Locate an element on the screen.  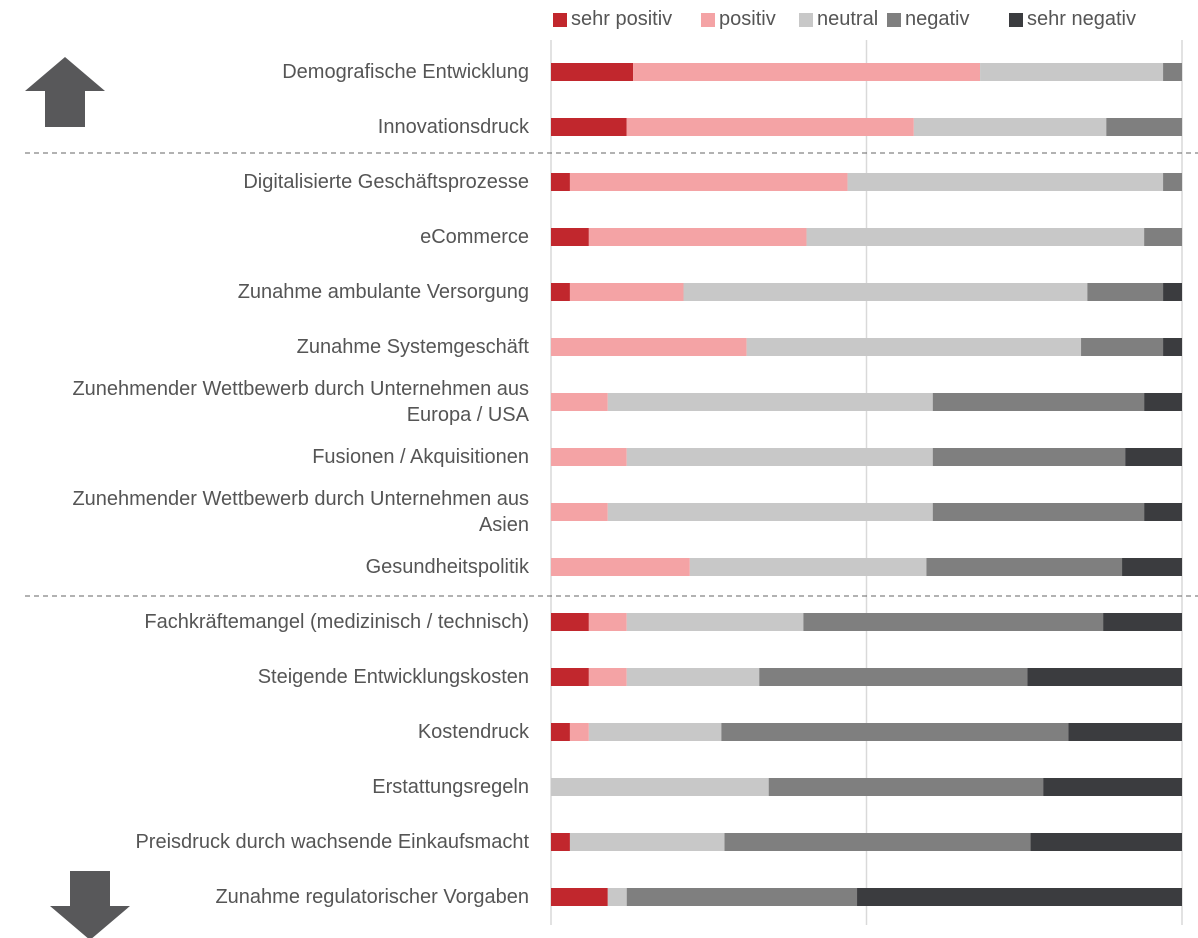
category-label: Steigende Entwicklungskosten is located at coordinates (393, 677).